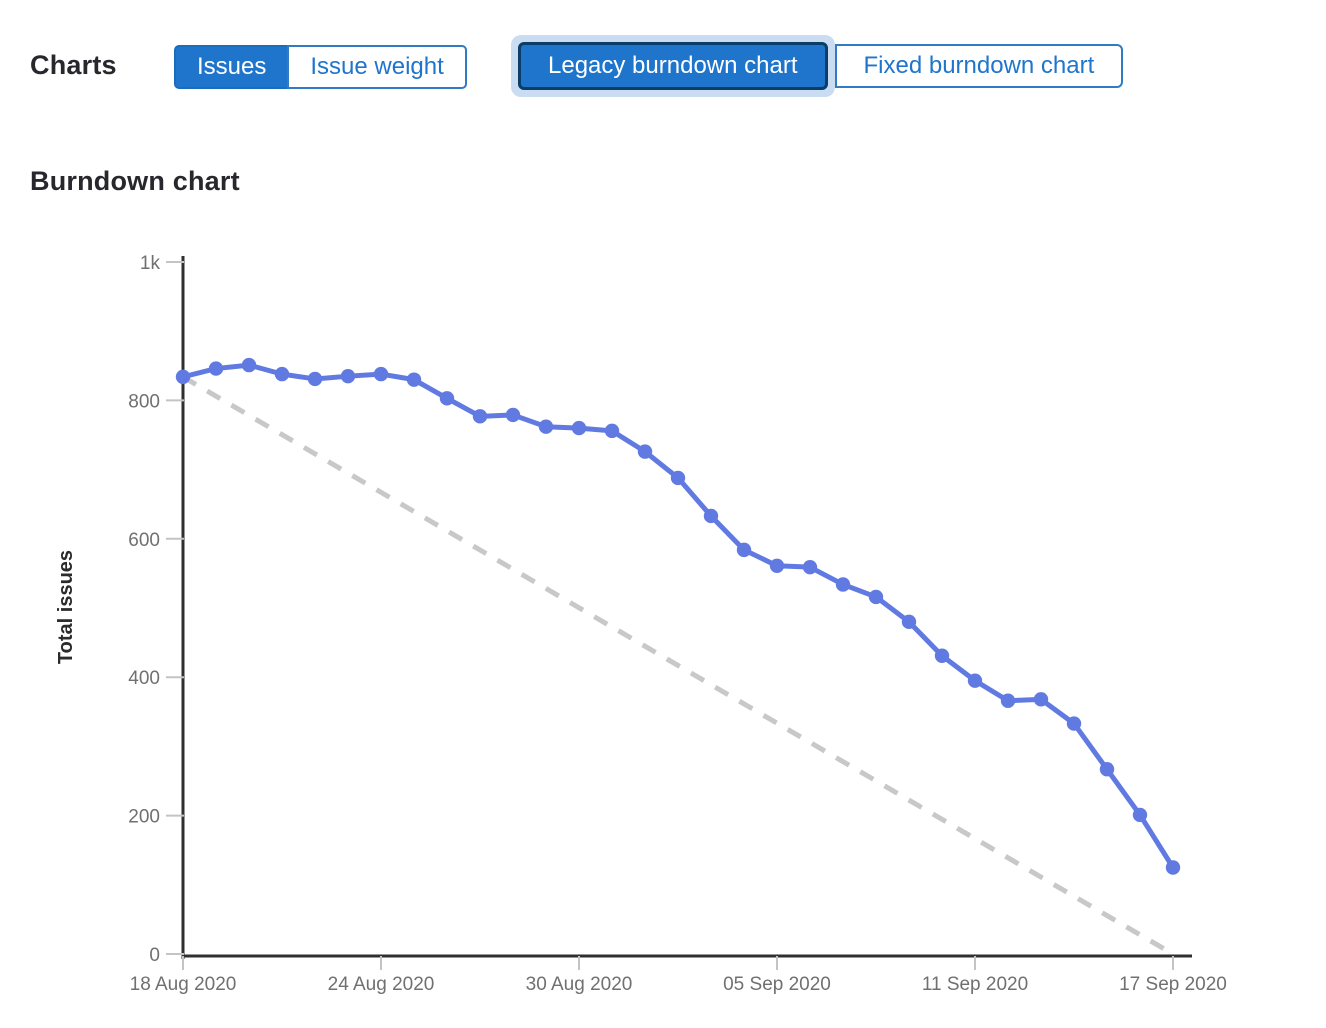 This screenshot has width=1326, height=1028. What do you see at coordinates (232, 67) in the screenshot?
I see `issues-toggle-button: Issues` at bounding box center [232, 67].